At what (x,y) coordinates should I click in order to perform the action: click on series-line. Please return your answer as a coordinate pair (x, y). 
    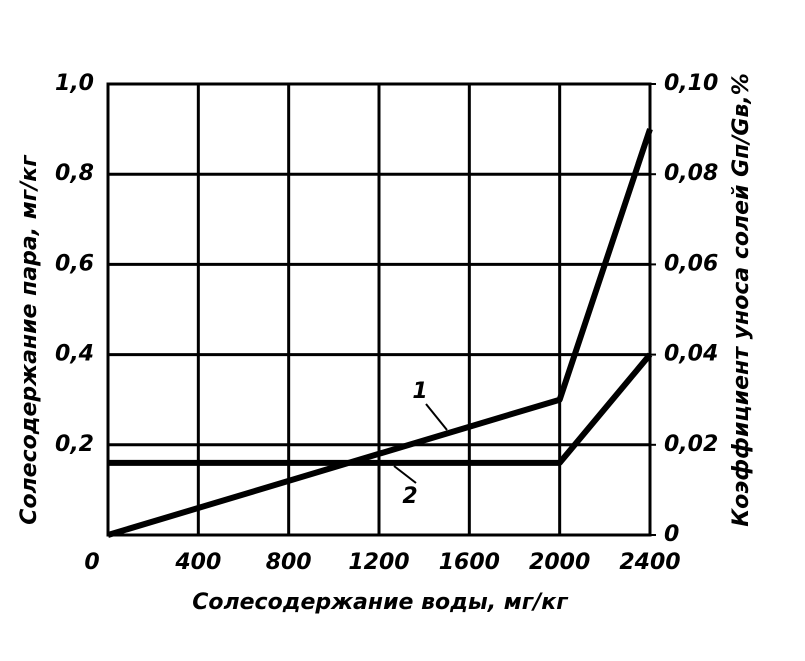
    Looking at the image, I should click on (380, 409).